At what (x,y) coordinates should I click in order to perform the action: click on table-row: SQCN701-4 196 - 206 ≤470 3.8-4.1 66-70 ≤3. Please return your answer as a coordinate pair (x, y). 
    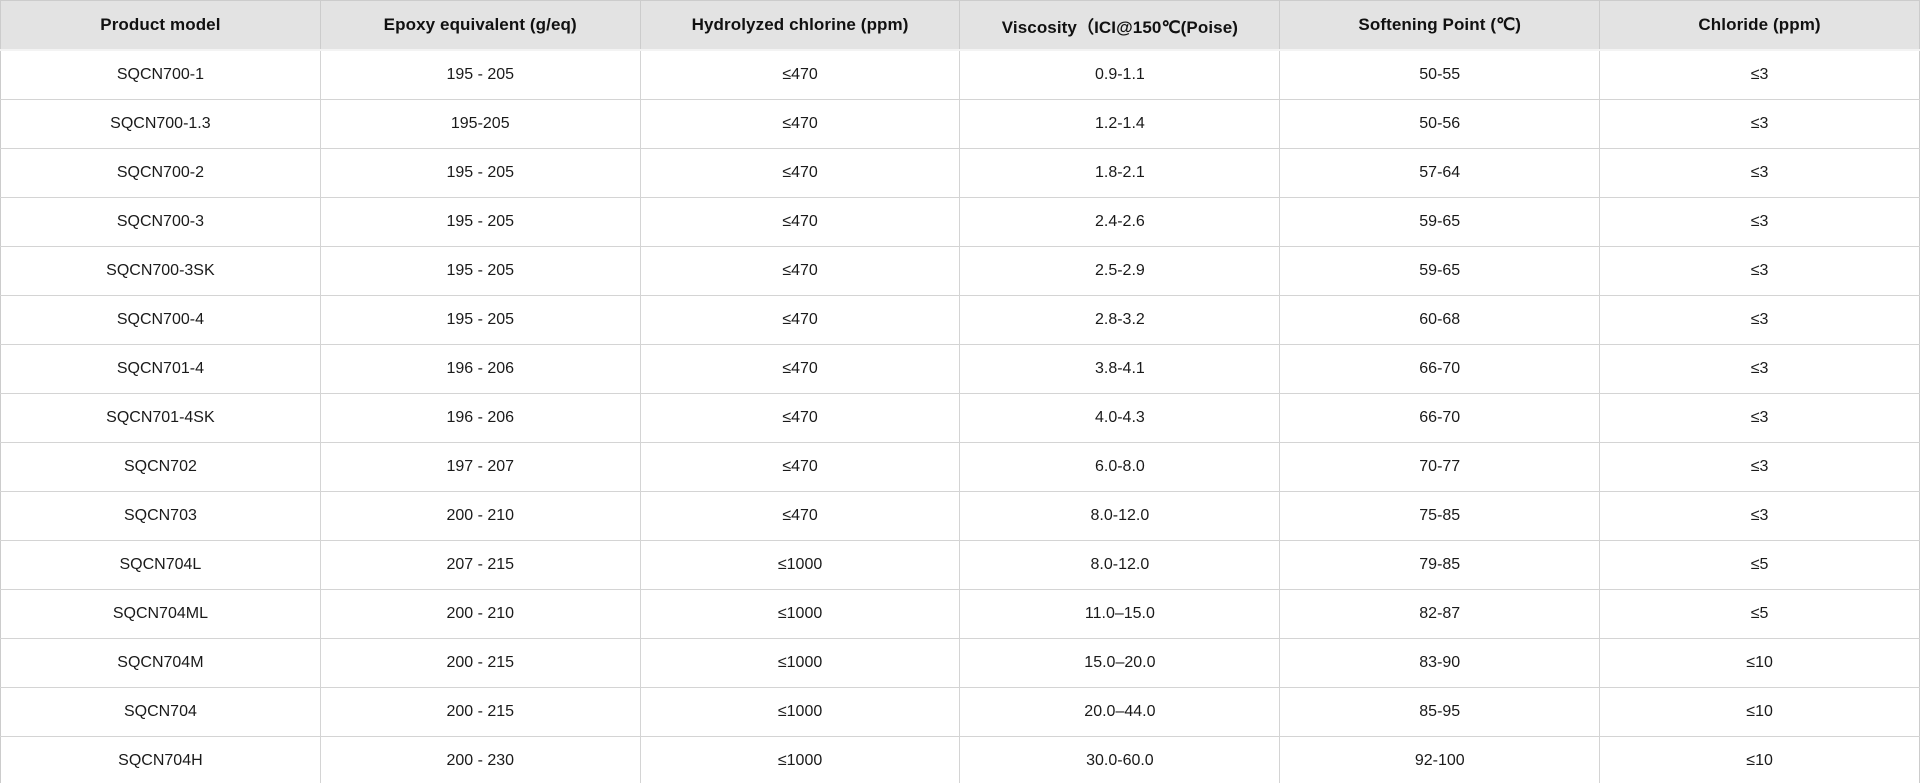
    Looking at the image, I should click on (960, 369).